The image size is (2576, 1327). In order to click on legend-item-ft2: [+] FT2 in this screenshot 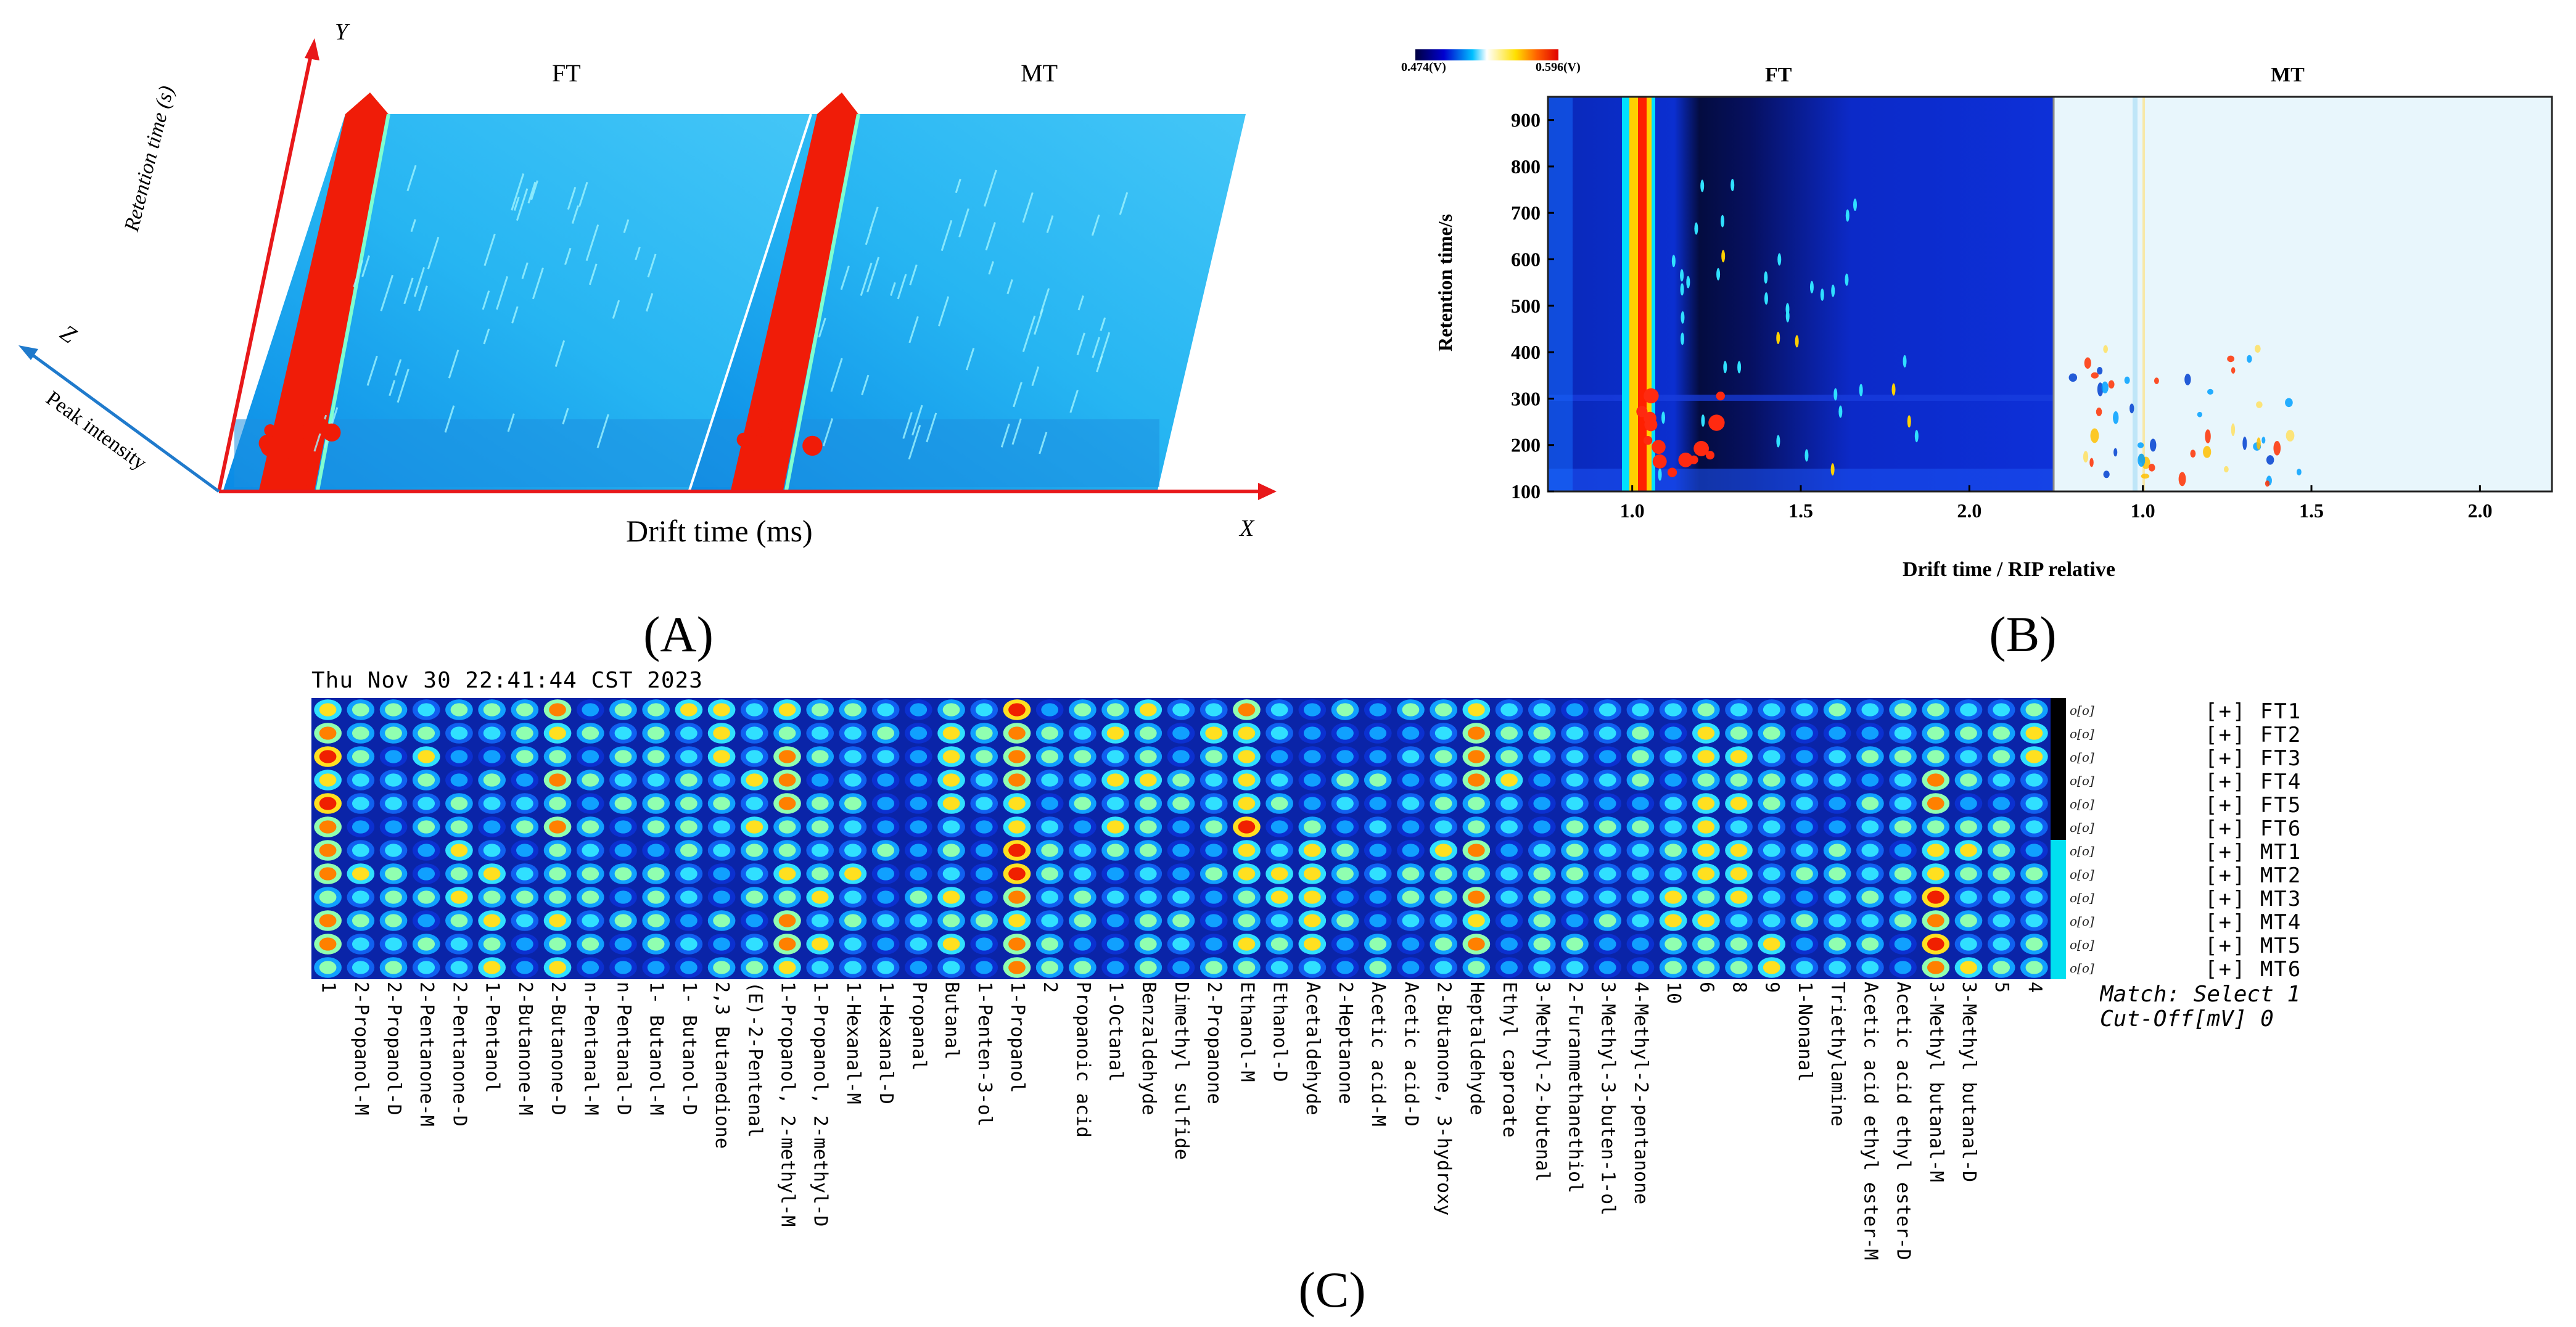, I will do `click(2253, 735)`.